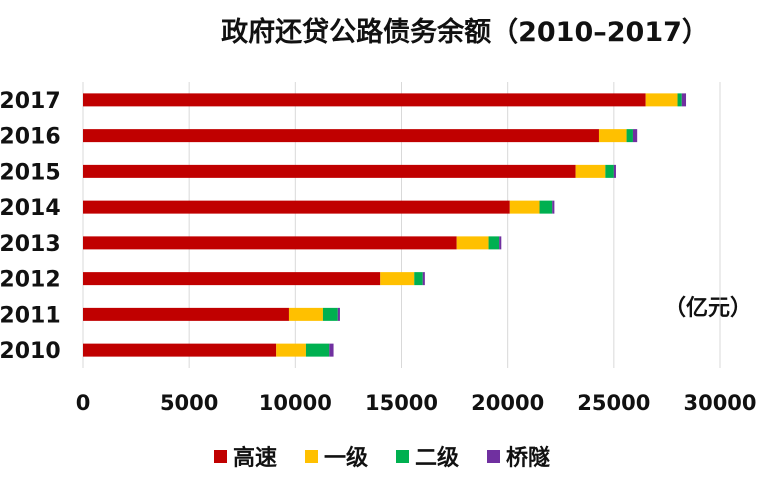 Image resolution: width=764 pixels, height=479 pixels. Describe the element at coordinates (708, 308) in the screenshot. I see `unit-label: （亿元）` at that location.